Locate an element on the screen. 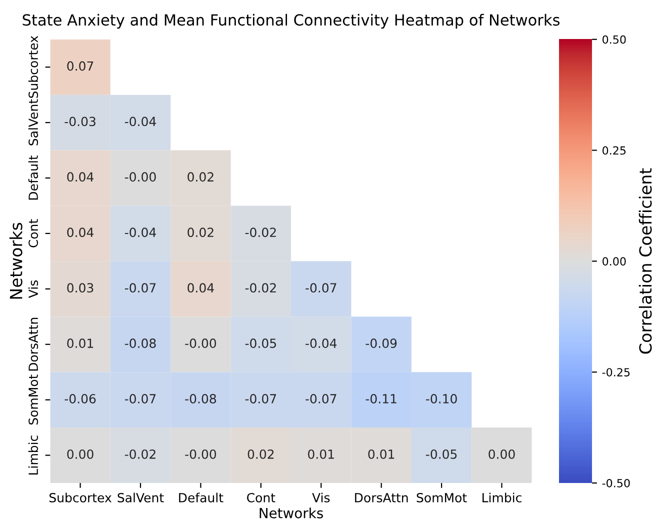  color-bar-title: Correlation Coefficient is located at coordinates (645, 261).